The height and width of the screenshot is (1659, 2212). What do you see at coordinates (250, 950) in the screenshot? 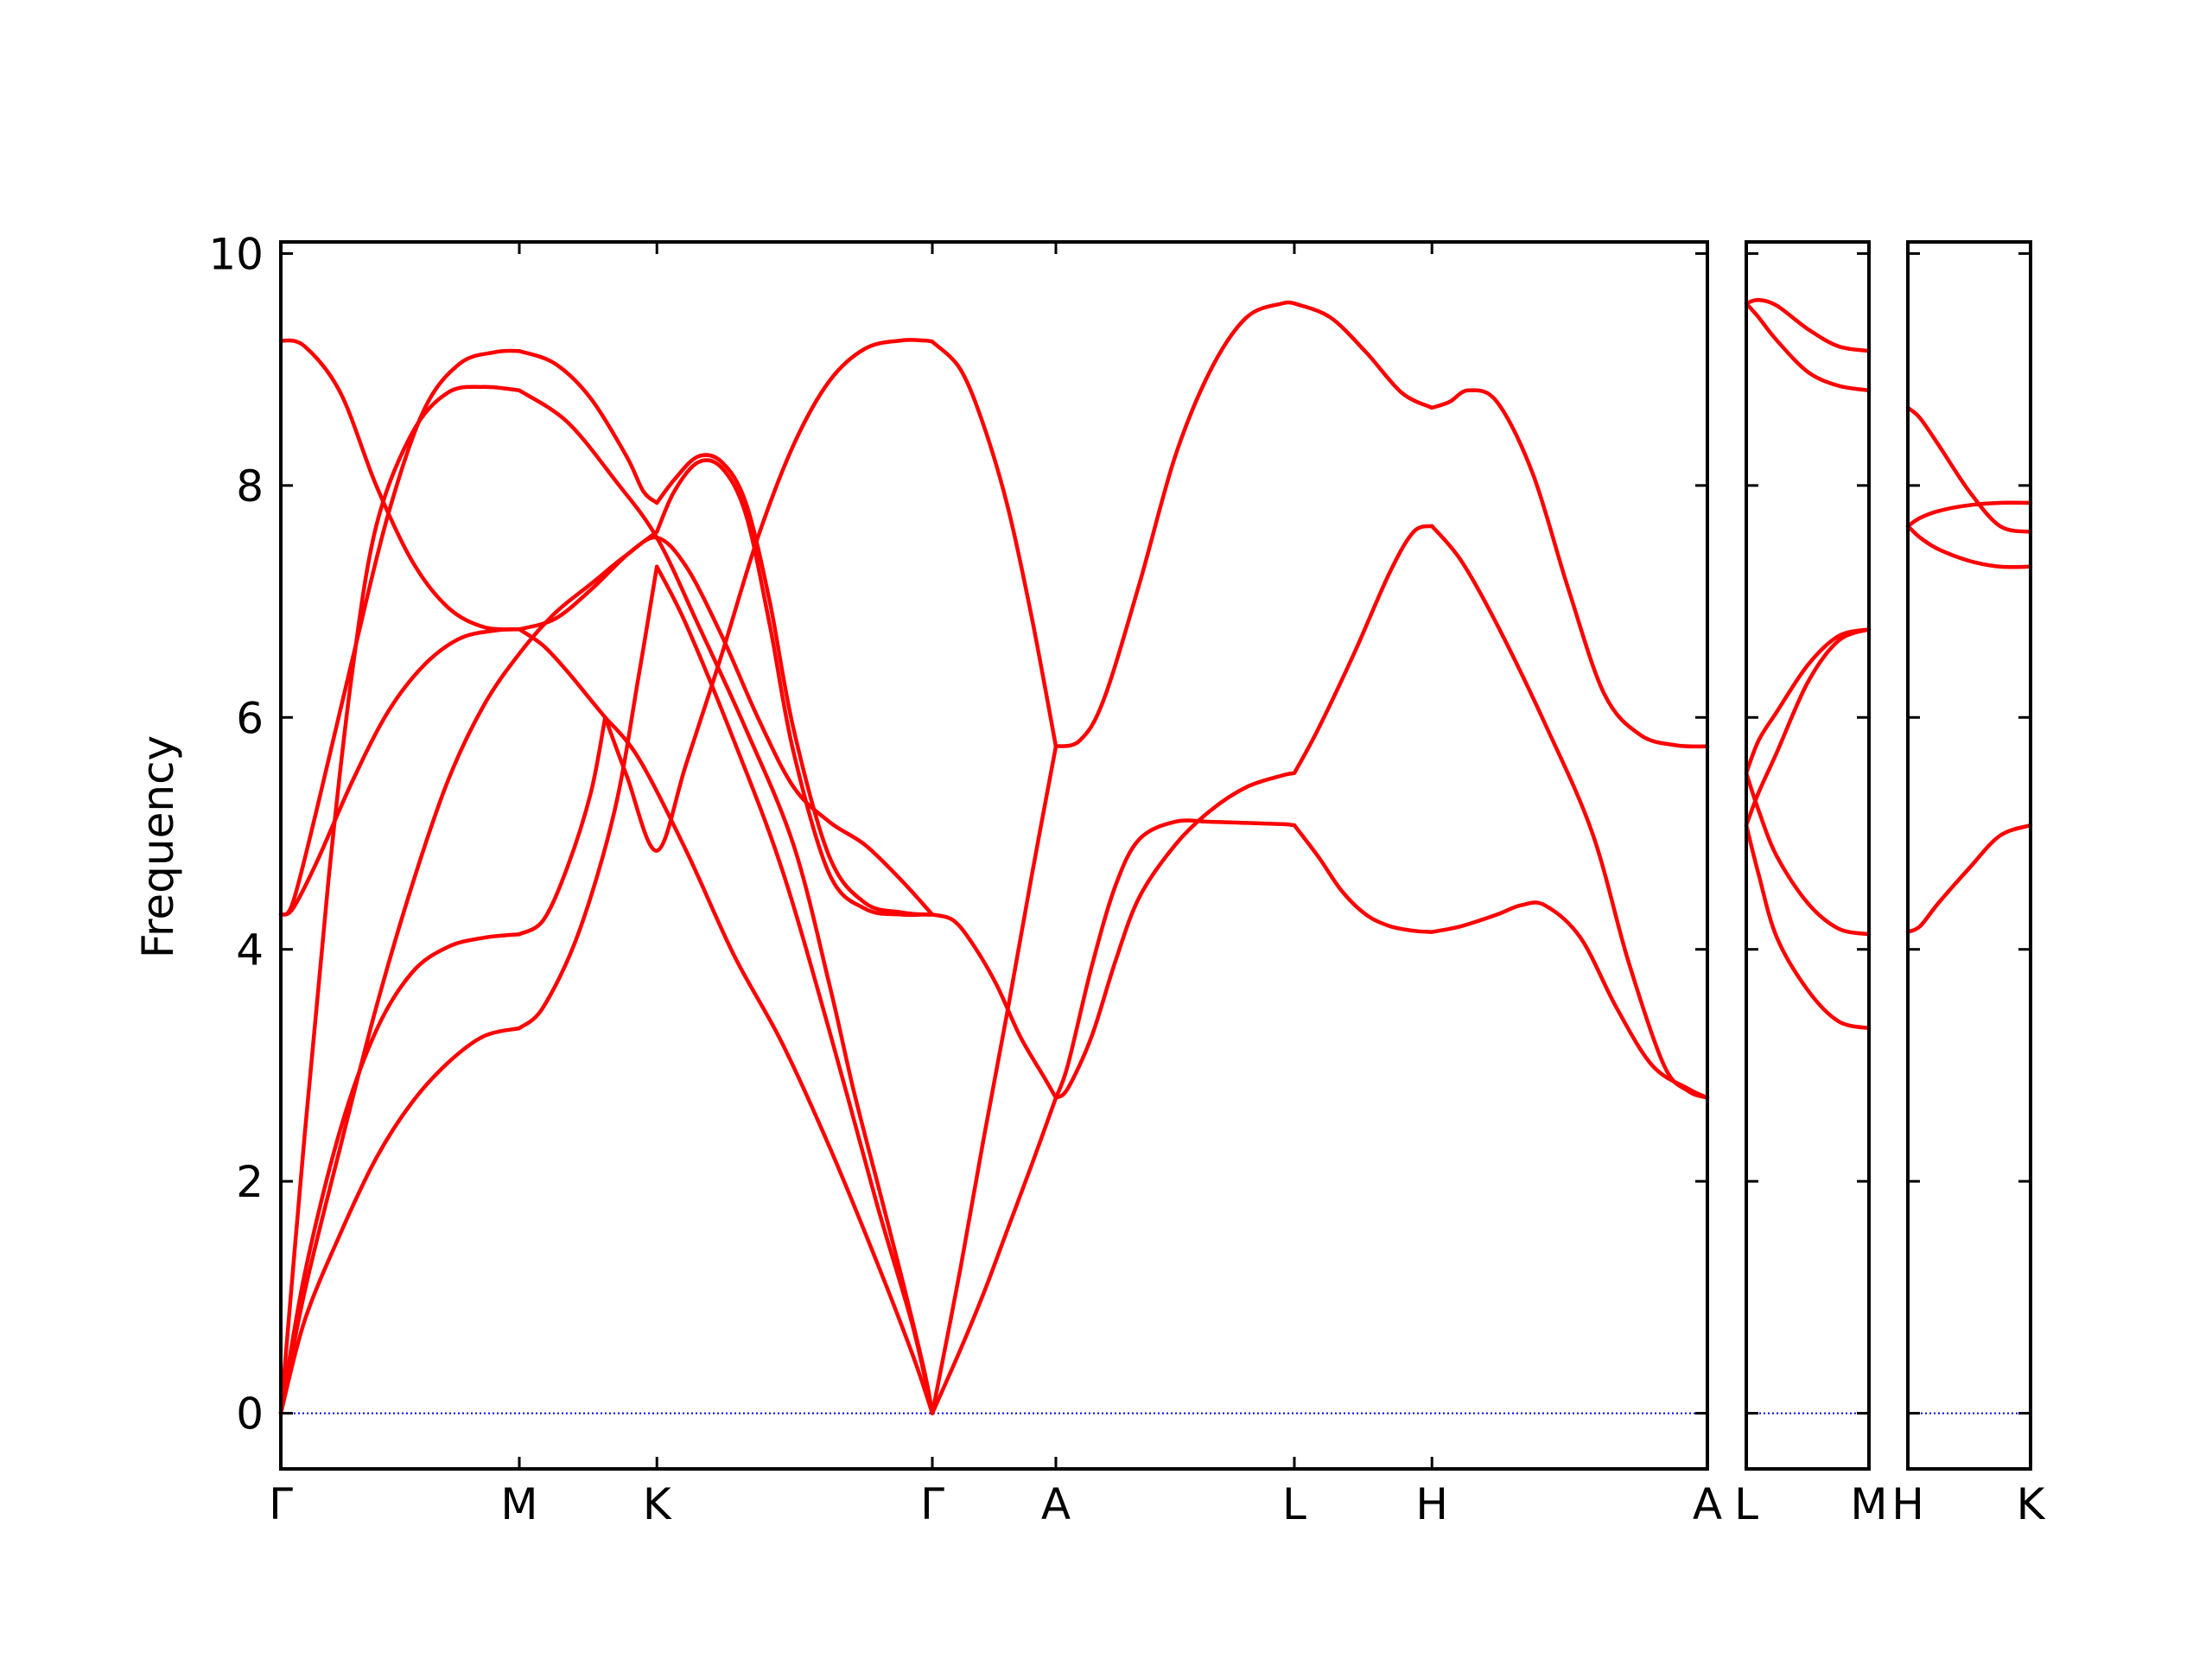
I see `y-tick-label: 4` at bounding box center [250, 950].